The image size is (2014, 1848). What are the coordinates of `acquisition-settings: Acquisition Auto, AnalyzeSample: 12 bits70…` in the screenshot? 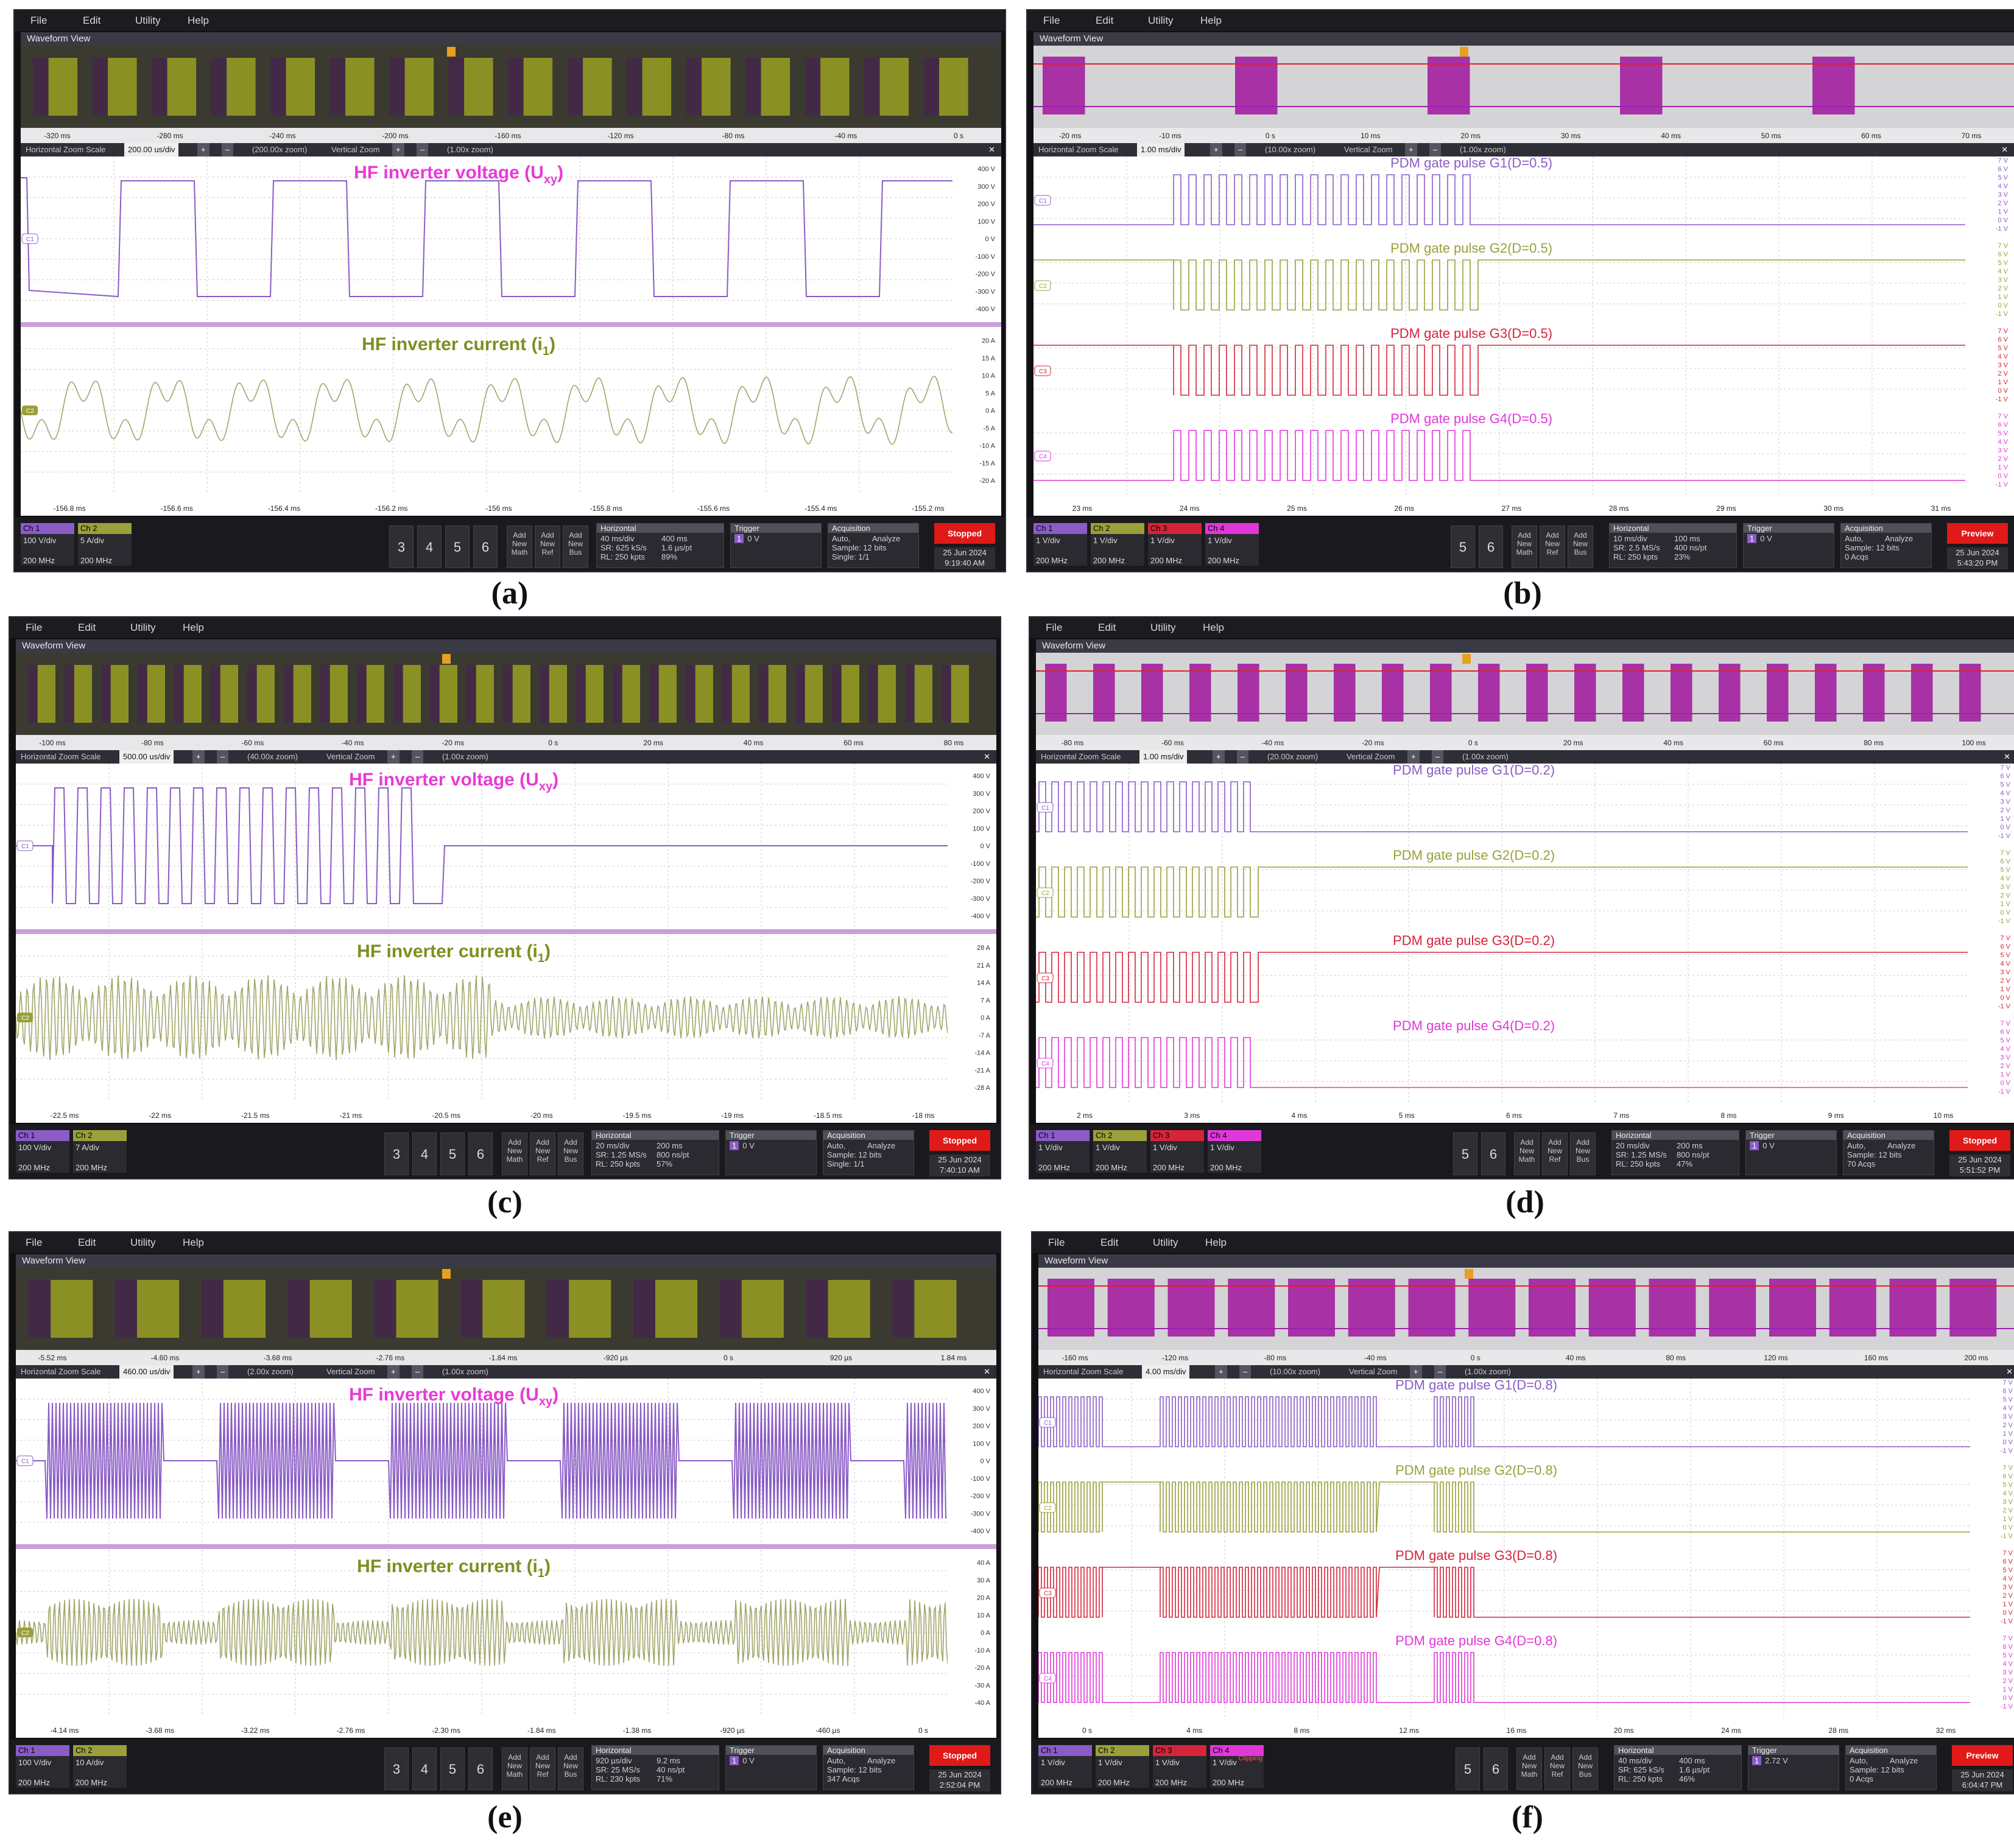 It's located at (1888, 1152).